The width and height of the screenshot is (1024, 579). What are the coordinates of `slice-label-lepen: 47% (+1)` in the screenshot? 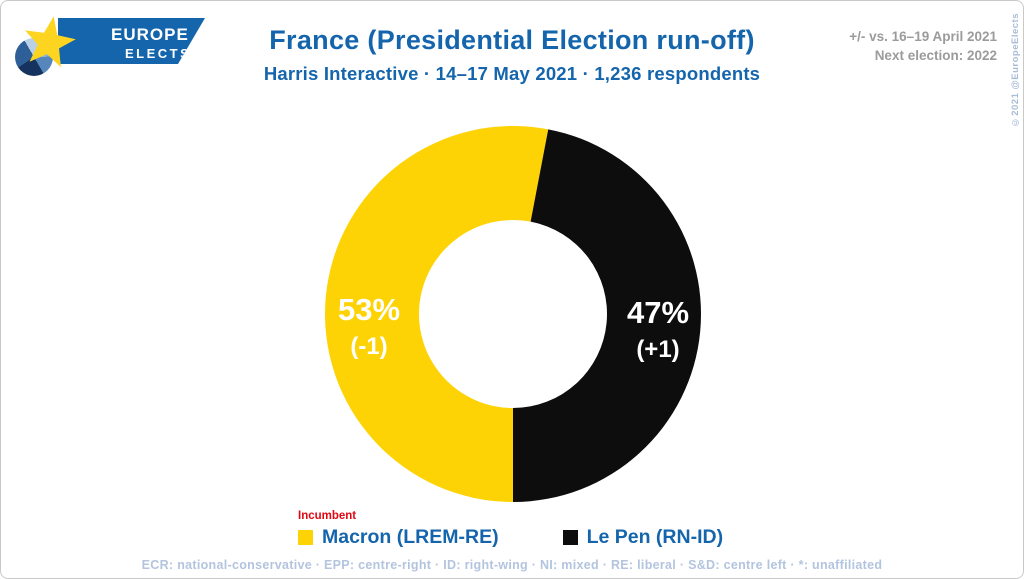 It's located at (658, 329).